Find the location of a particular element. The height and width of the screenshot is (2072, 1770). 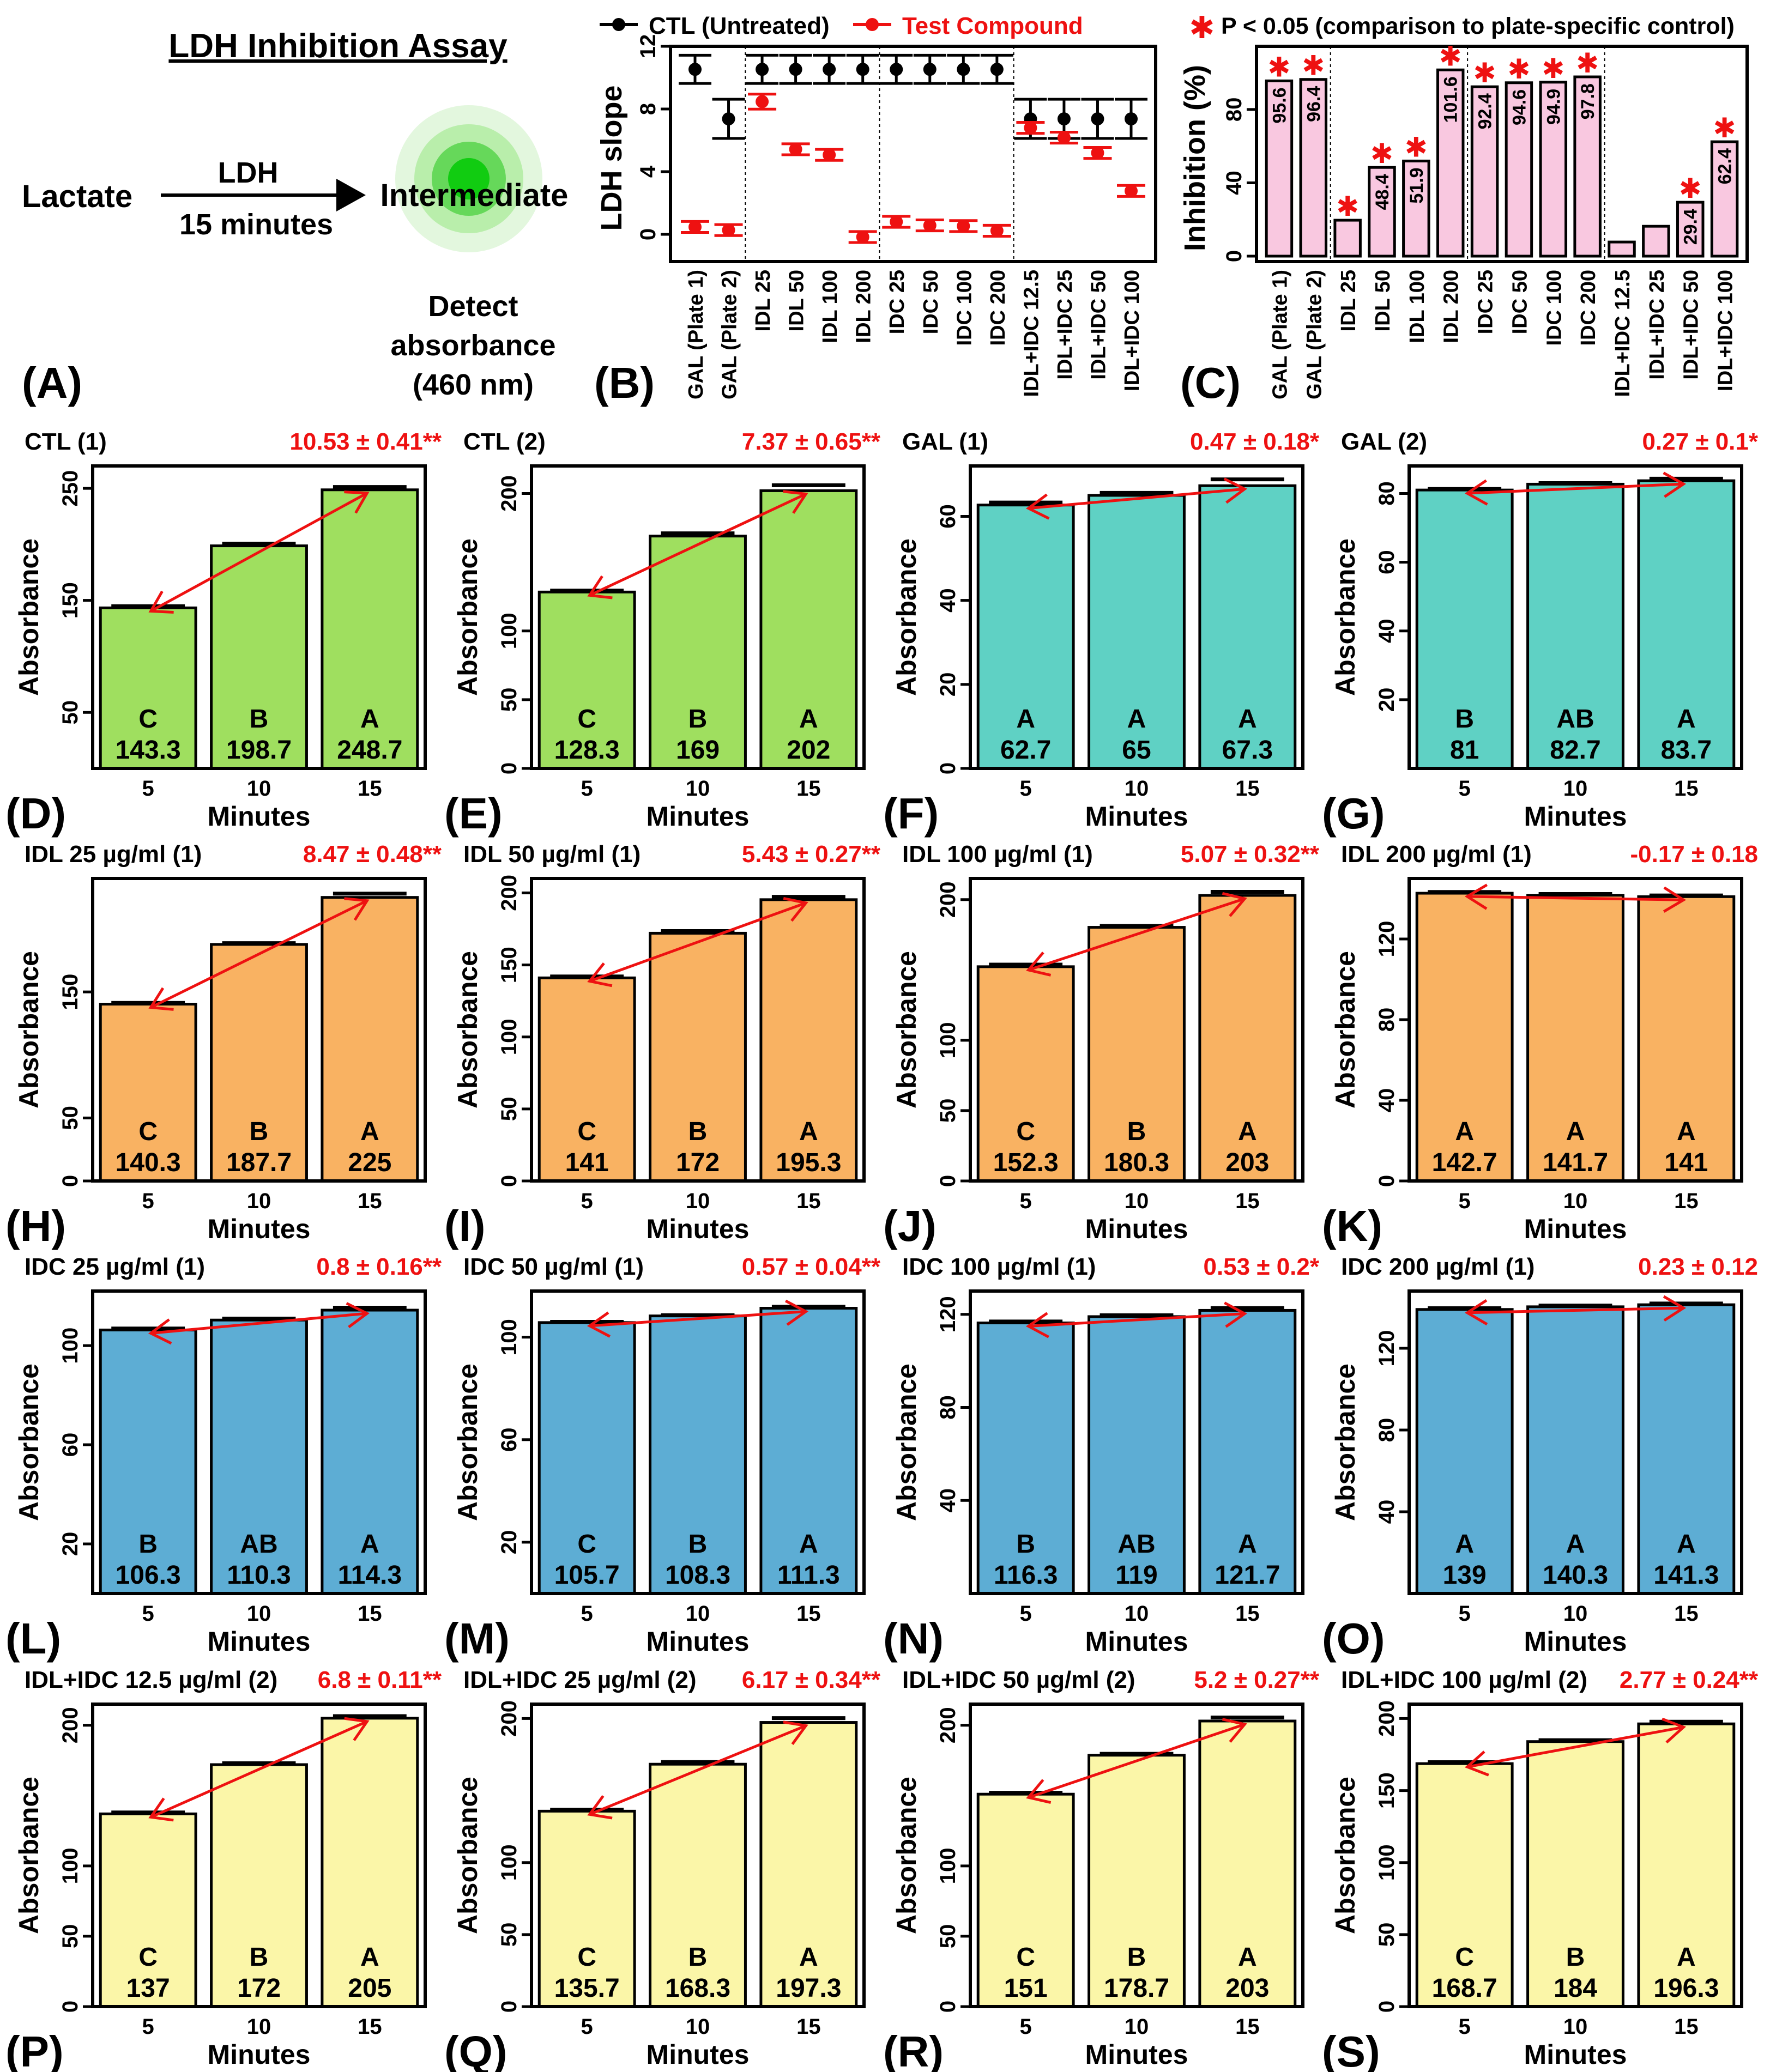

panel-k-letter: (K) is located at coordinates (1352, 1226).